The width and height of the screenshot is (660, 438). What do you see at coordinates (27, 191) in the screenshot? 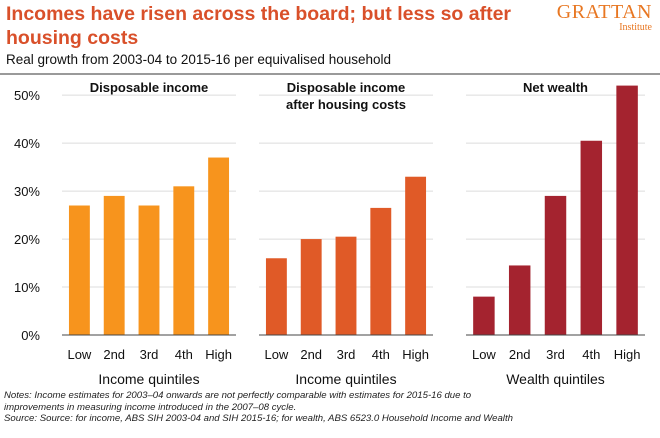
I see `y-tick-label: 30%` at bounding box center [27, 191].